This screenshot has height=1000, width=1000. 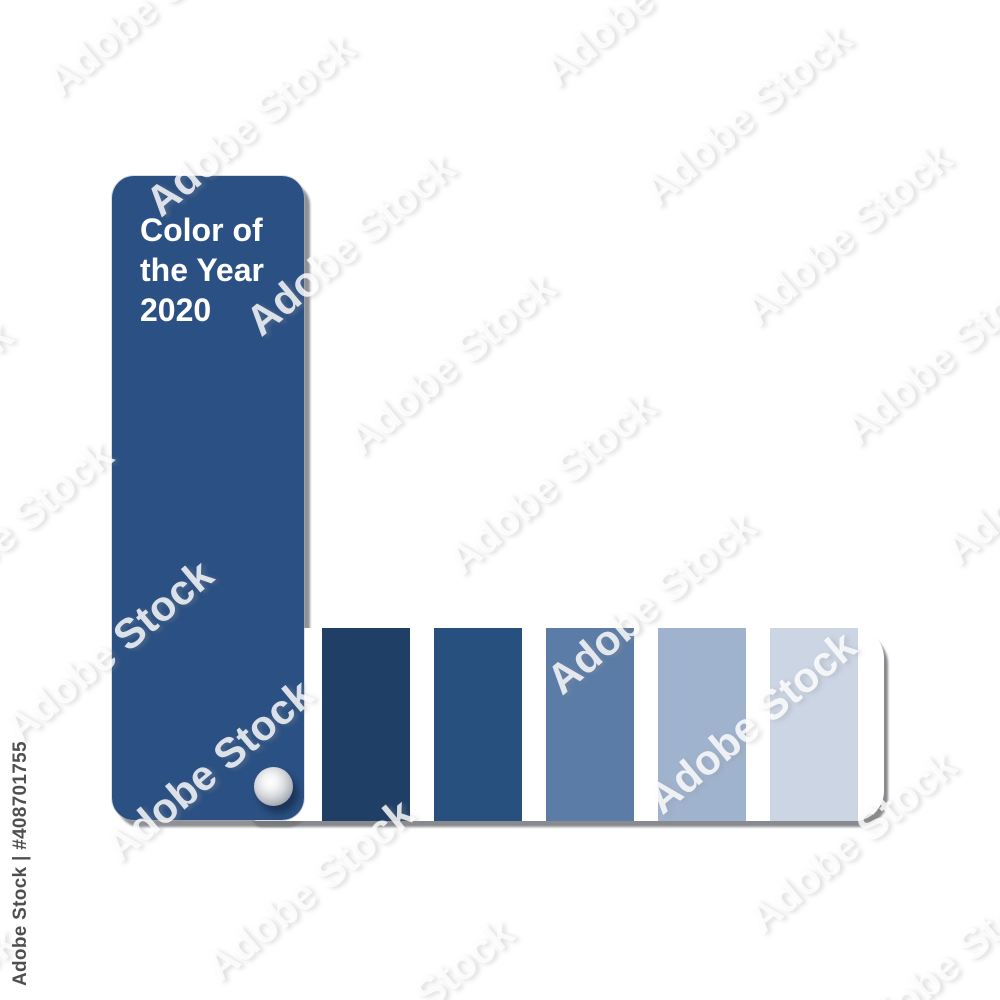 I want to click on swatch-blue-dark, so click(x=478, y=724).